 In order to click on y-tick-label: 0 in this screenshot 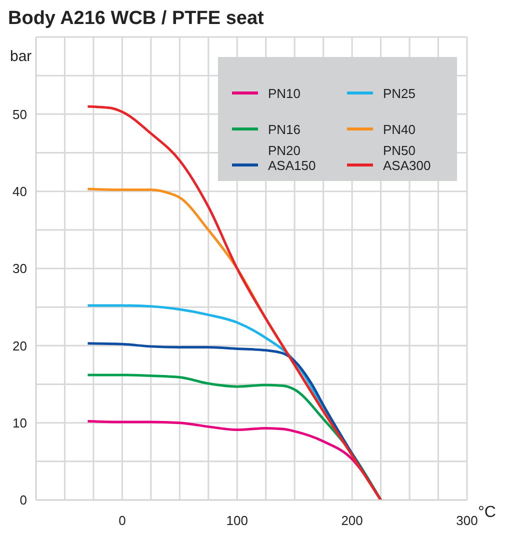, I will do `click(23, 500)`.